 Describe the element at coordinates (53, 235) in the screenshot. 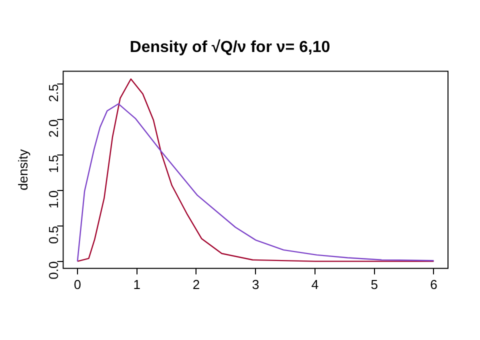

I see `y-tick-label: 0.5` at that location.